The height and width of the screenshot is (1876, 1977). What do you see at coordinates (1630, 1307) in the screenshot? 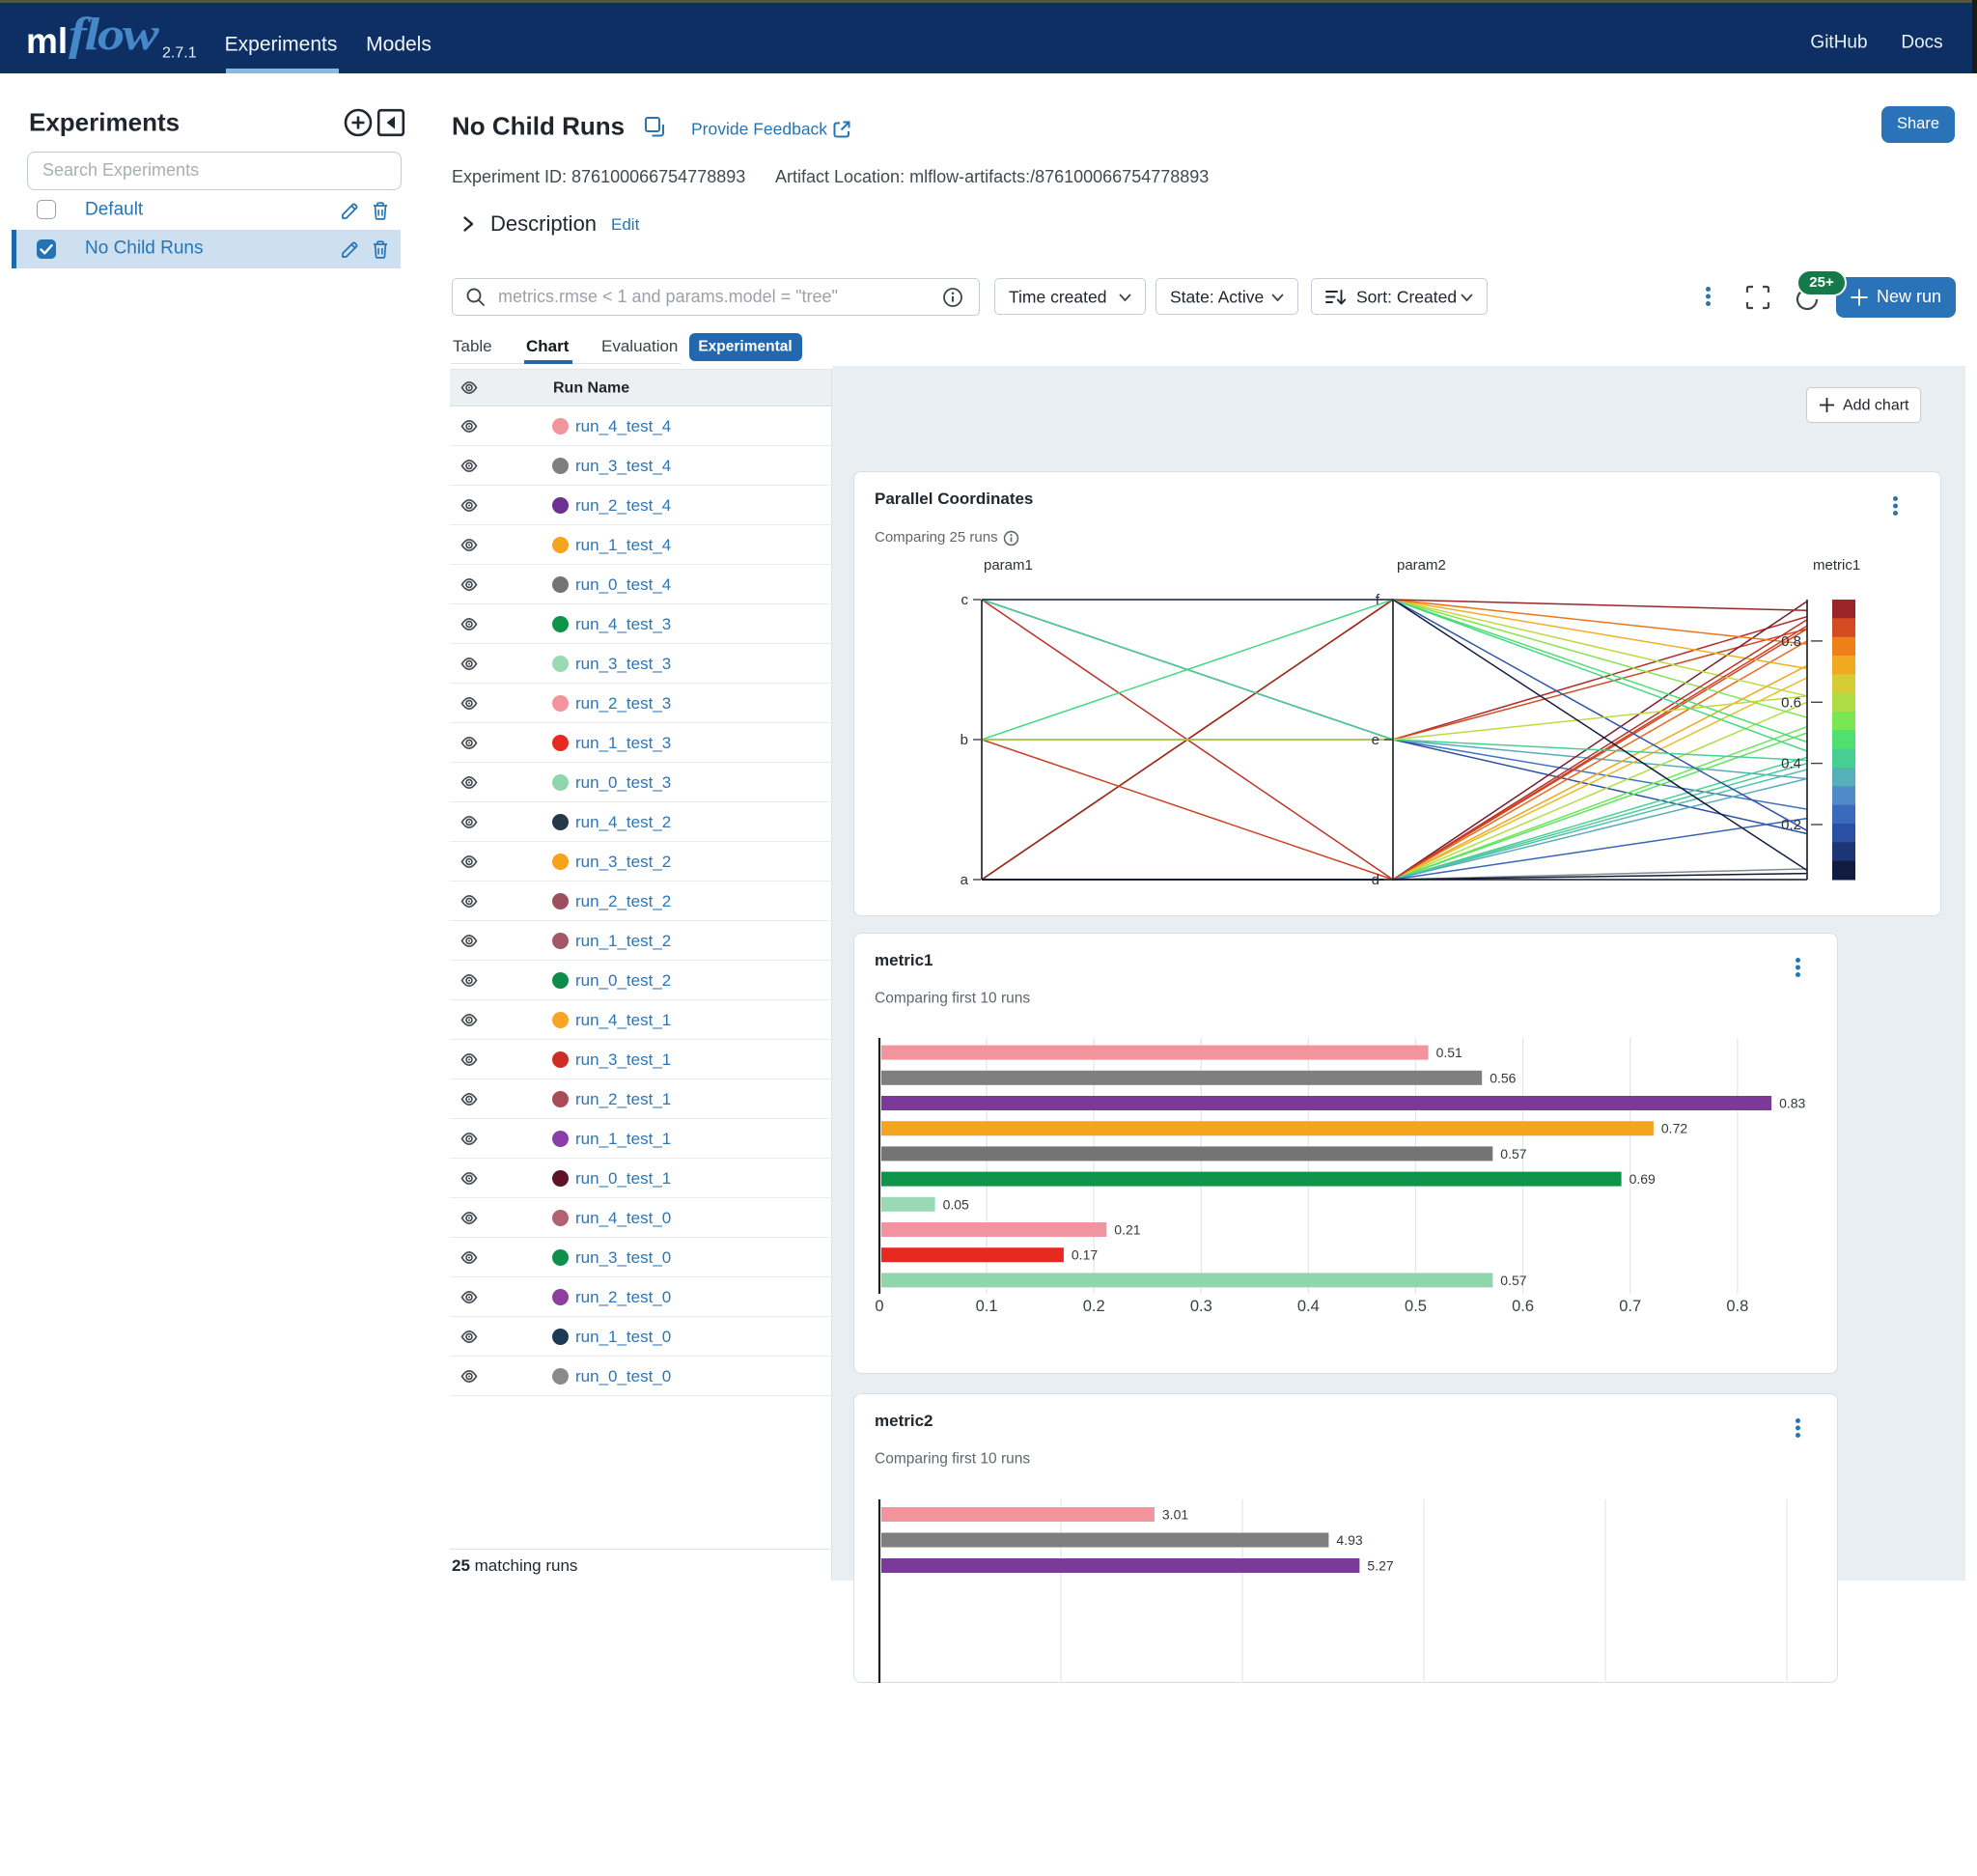
I see `svg-text: 0.7` at bounding box center [1630, 1307].